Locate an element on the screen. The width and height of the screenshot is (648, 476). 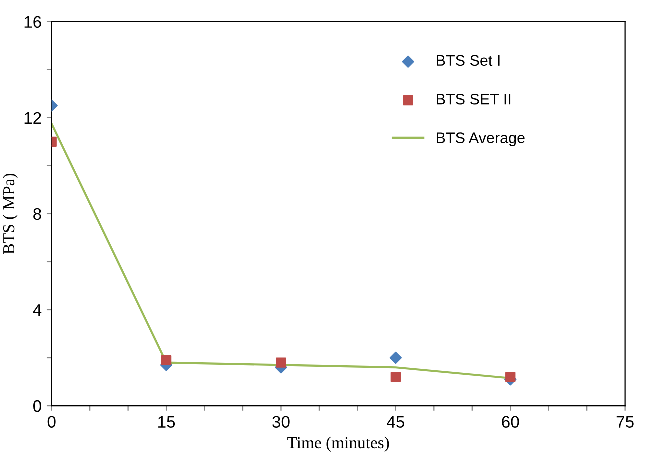
x-tick-label: 0 is located at coordinates (52, 422).